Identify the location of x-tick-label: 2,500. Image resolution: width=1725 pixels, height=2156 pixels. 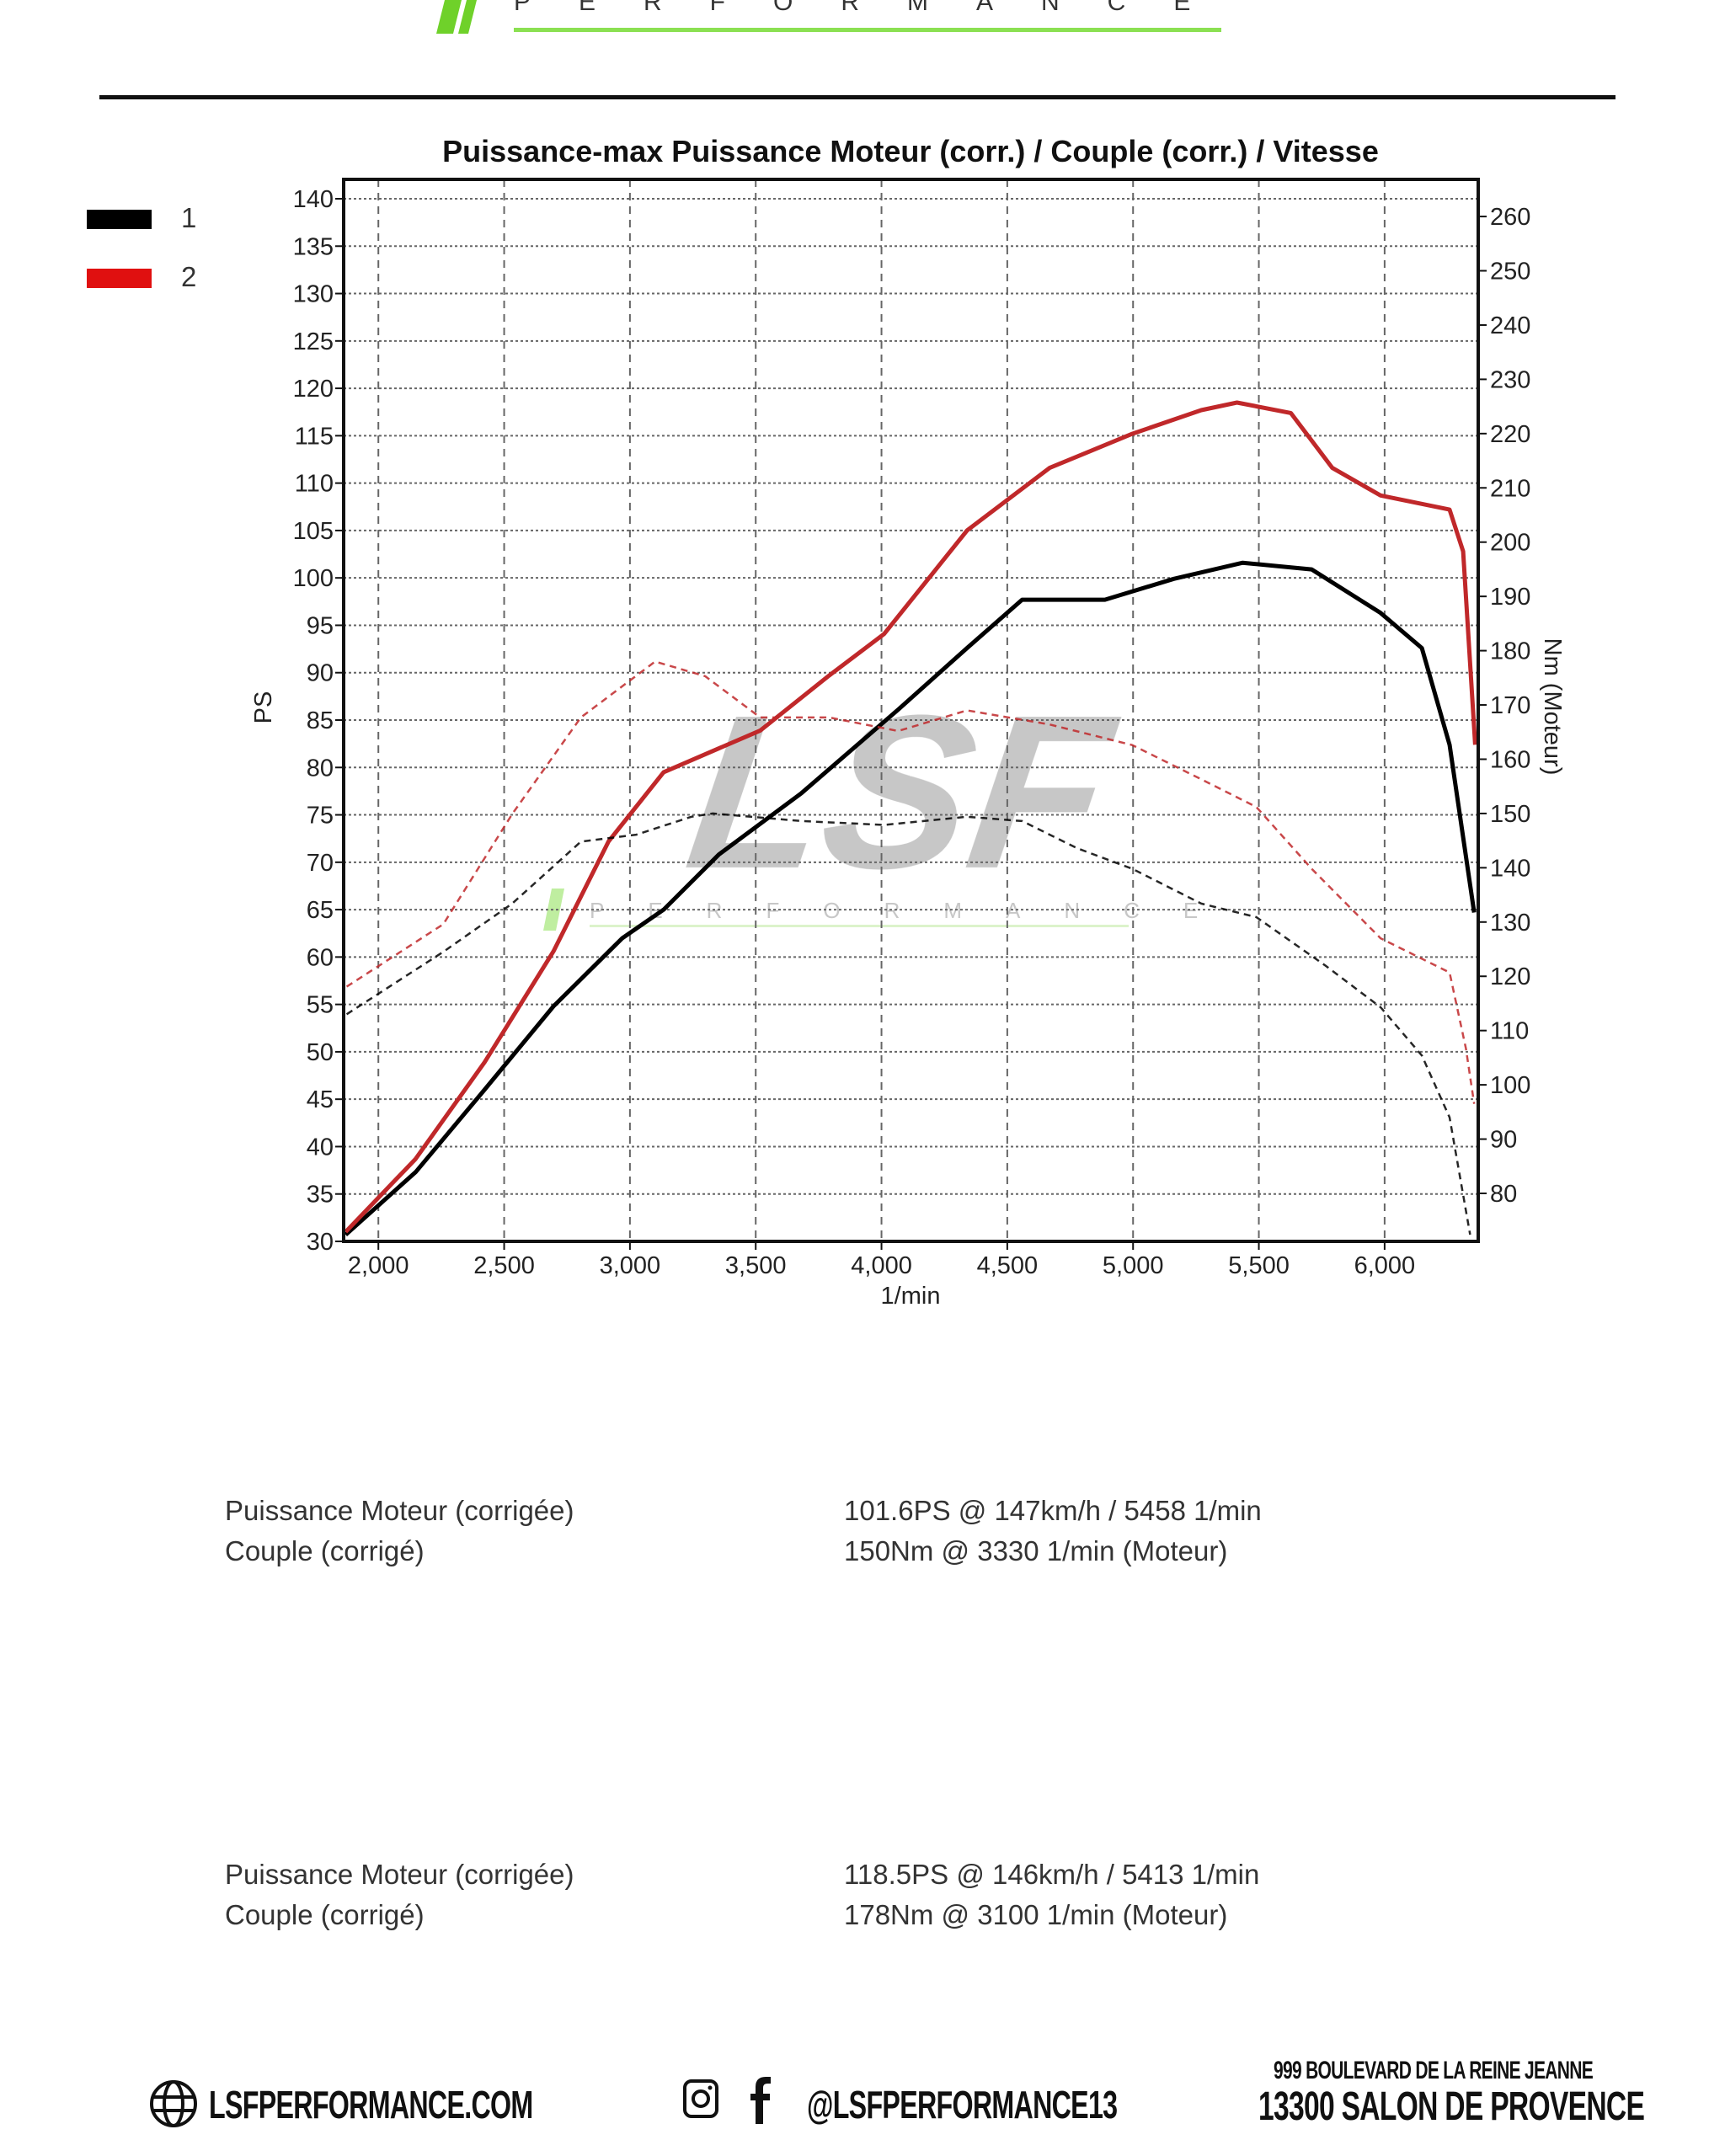
(504, 1265).